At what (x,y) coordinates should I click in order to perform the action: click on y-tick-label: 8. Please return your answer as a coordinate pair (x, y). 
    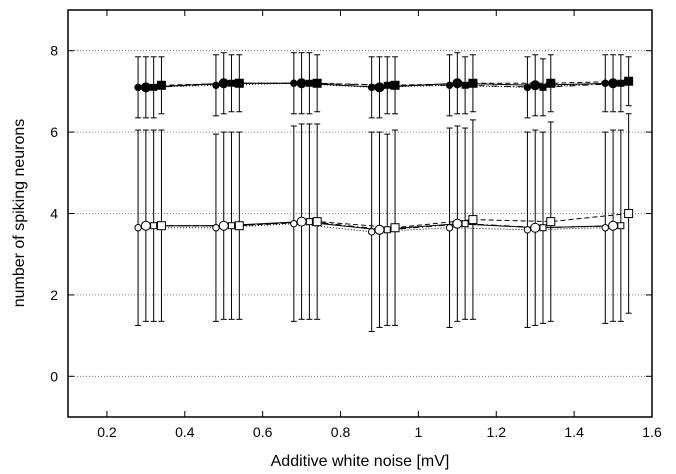
    Looking at the image, I should click on (54, 51).